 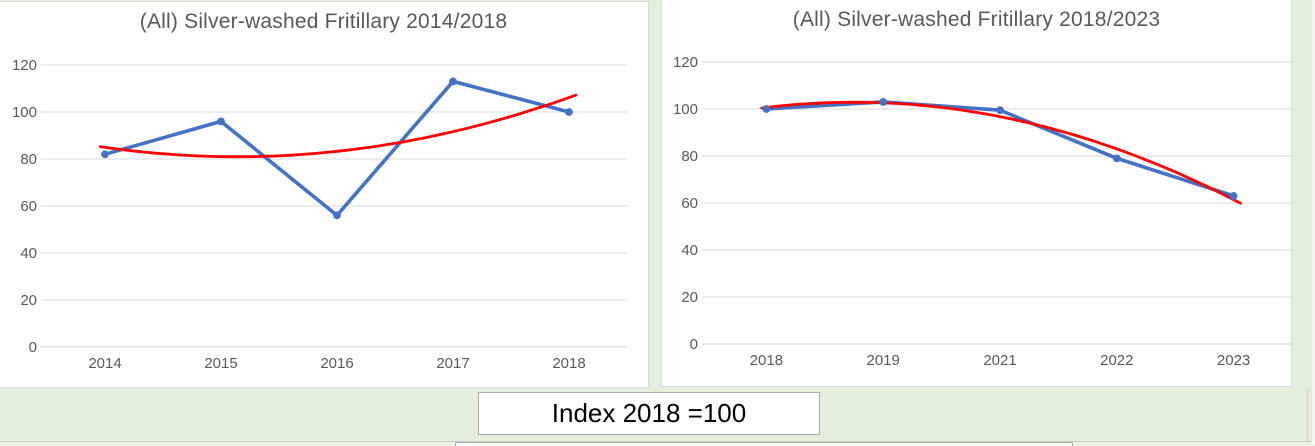 What do you see at coordinates (323, 21) in the screenshot?
I see `chart-title-left: (All) Silver-washed Fritillary 2014/2018` at bounding box center [323, 21].